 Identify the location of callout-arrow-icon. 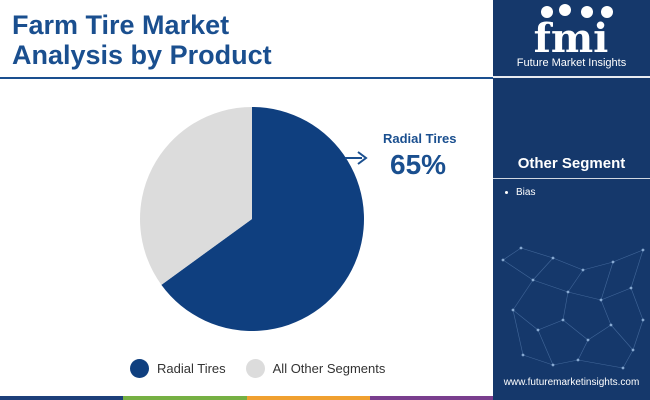
(356, 158).